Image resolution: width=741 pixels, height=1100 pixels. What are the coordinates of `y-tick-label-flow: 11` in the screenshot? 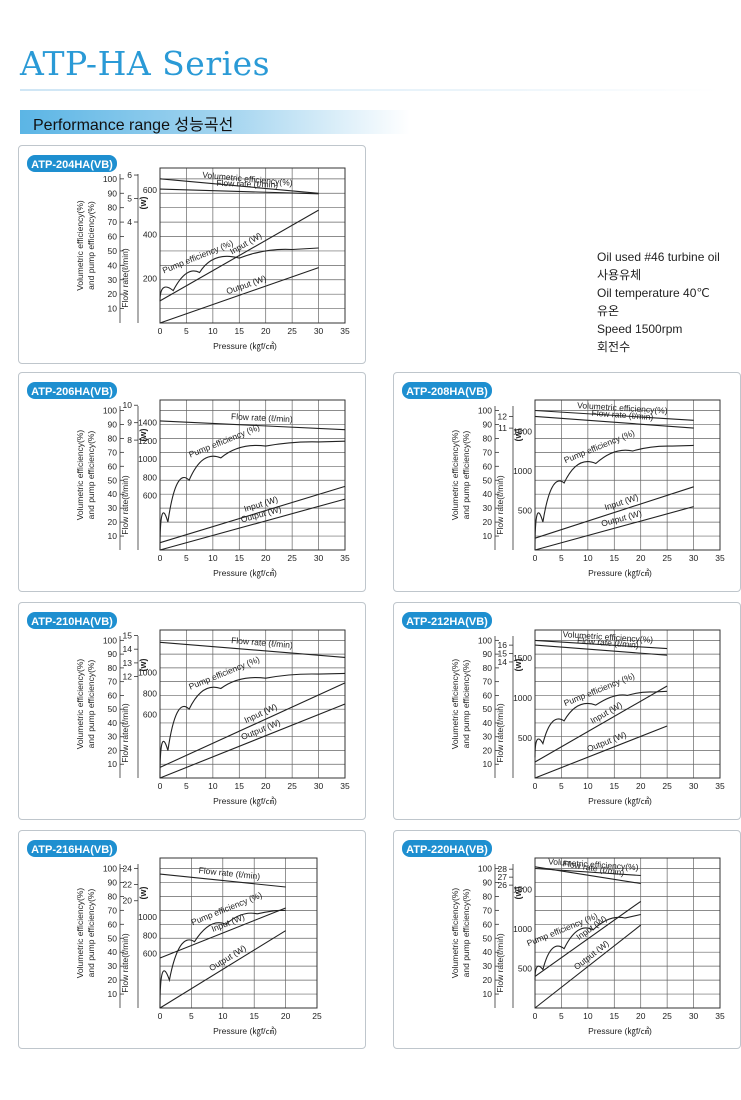 It's located at (502, 428).